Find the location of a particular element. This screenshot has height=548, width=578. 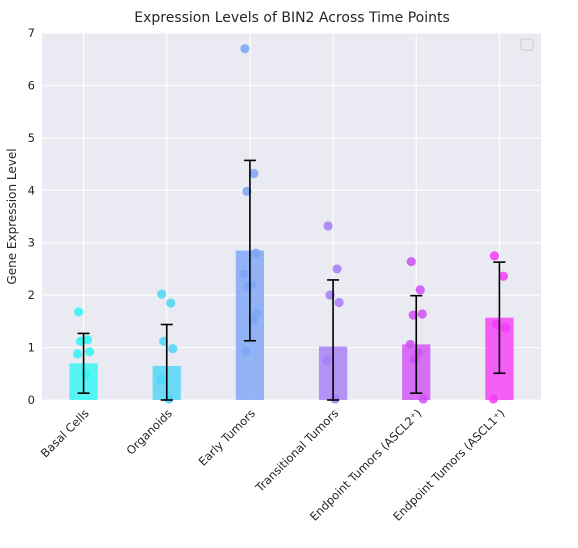

x-tick-label: Transitional Tumors is located at coordinates (296, 450).